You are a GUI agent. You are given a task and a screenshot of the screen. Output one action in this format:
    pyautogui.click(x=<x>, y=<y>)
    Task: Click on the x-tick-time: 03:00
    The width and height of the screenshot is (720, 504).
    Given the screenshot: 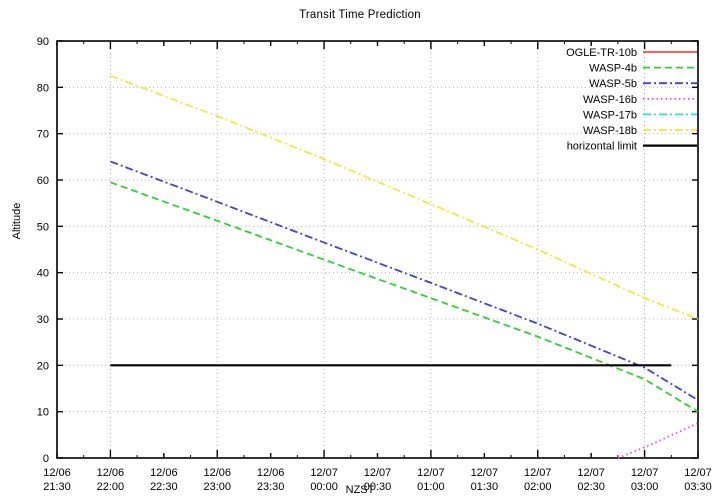 What is the action you would take?
    pyautogui.click(x=645, y=487)
    